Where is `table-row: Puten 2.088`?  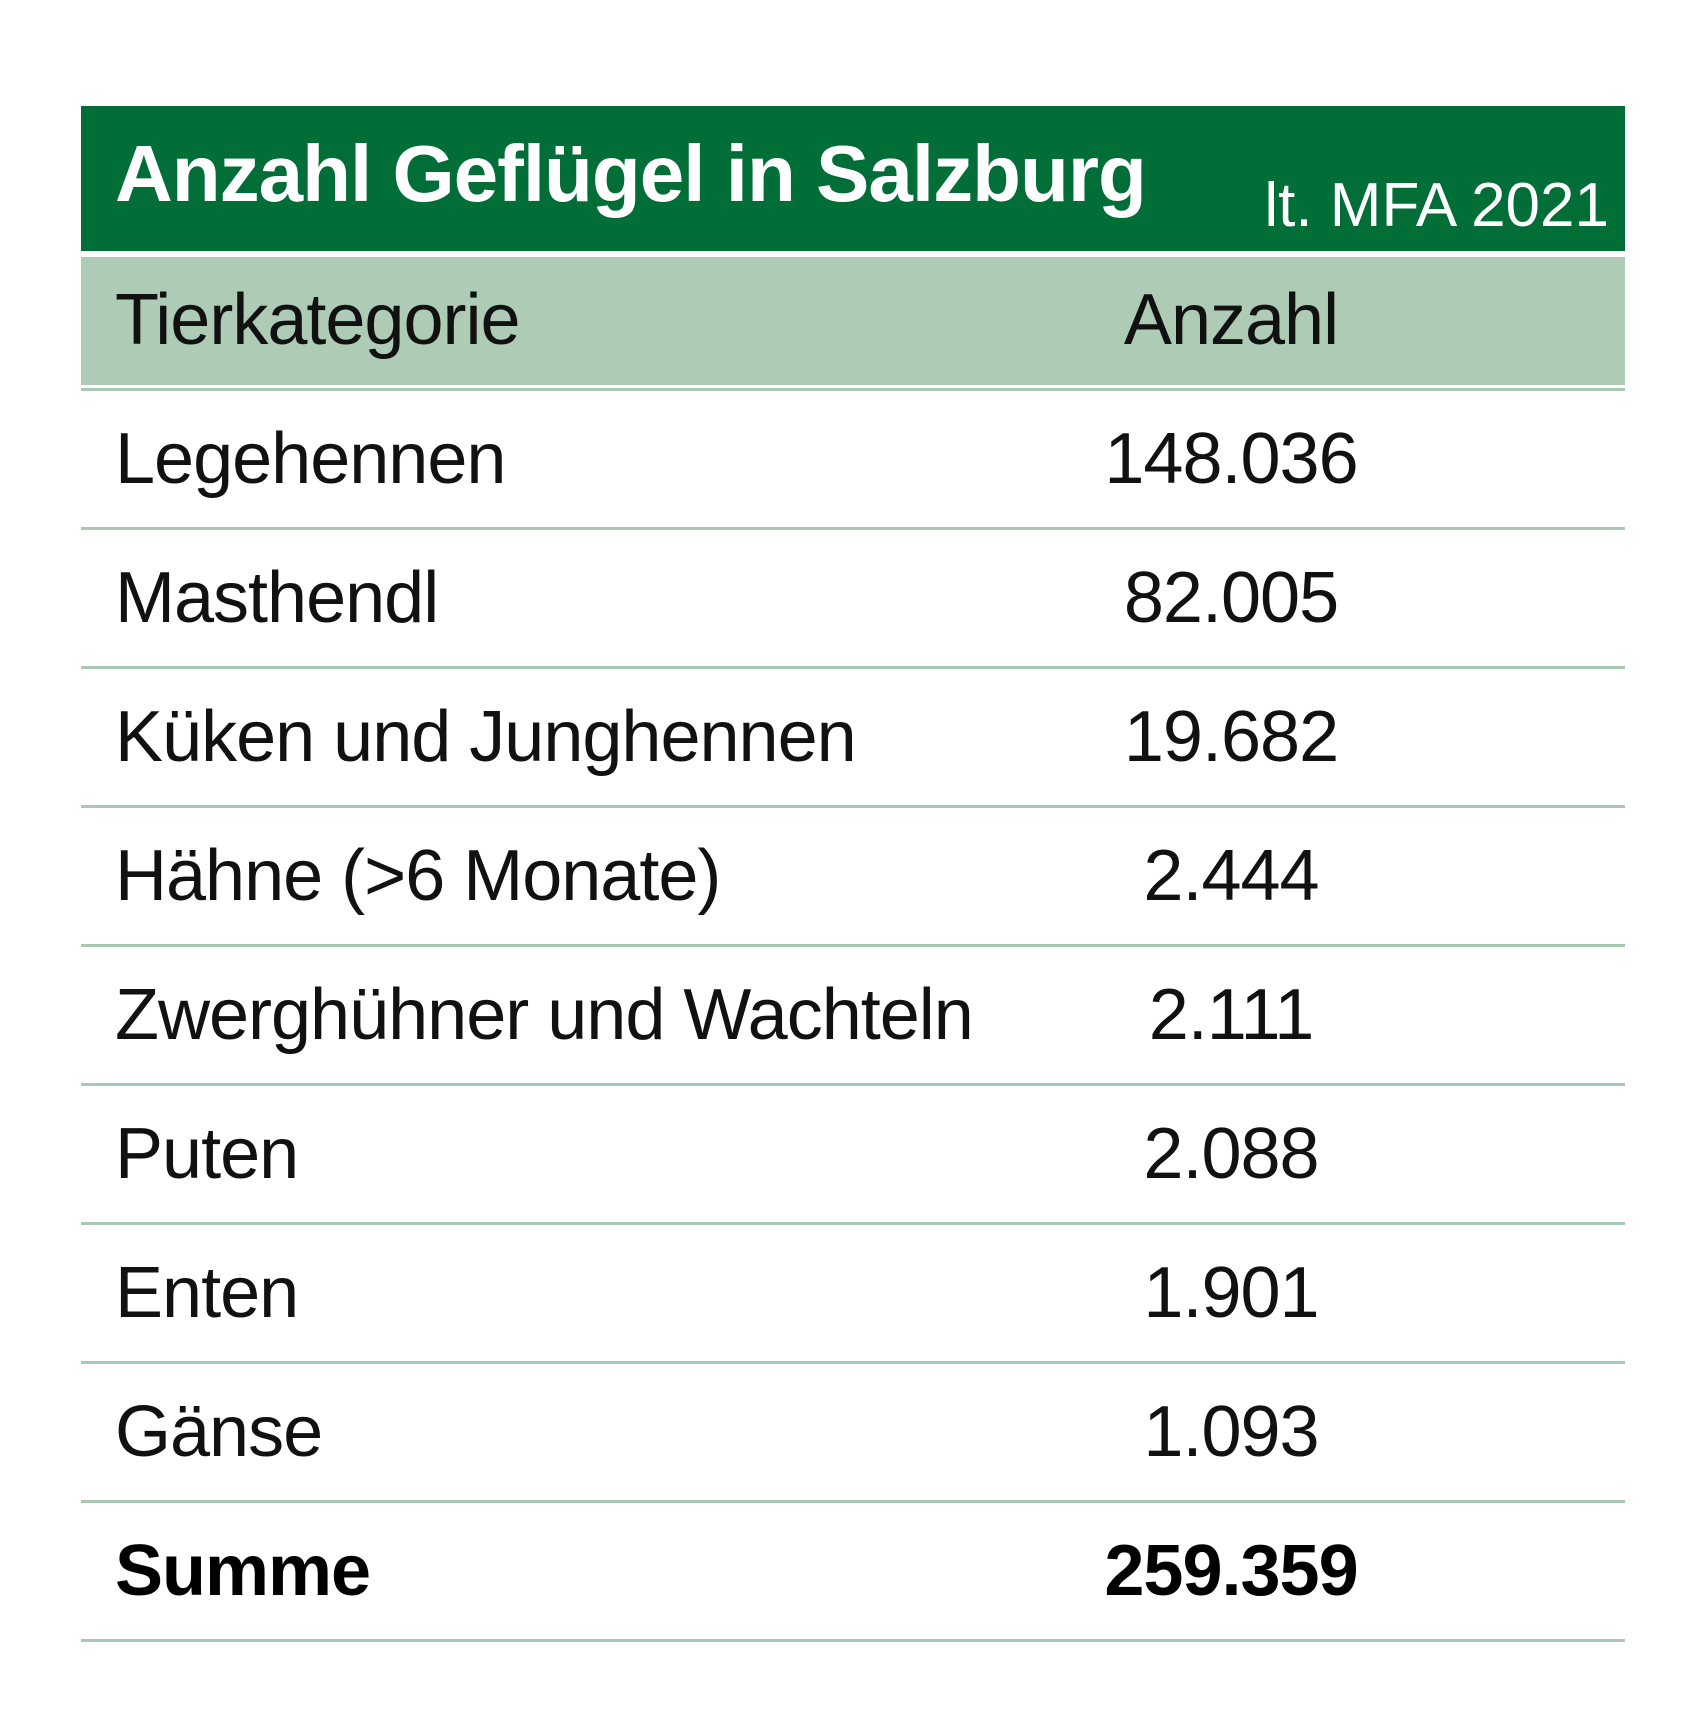
table-row: Puten 2.088 is located at coordinates (853, 1155).